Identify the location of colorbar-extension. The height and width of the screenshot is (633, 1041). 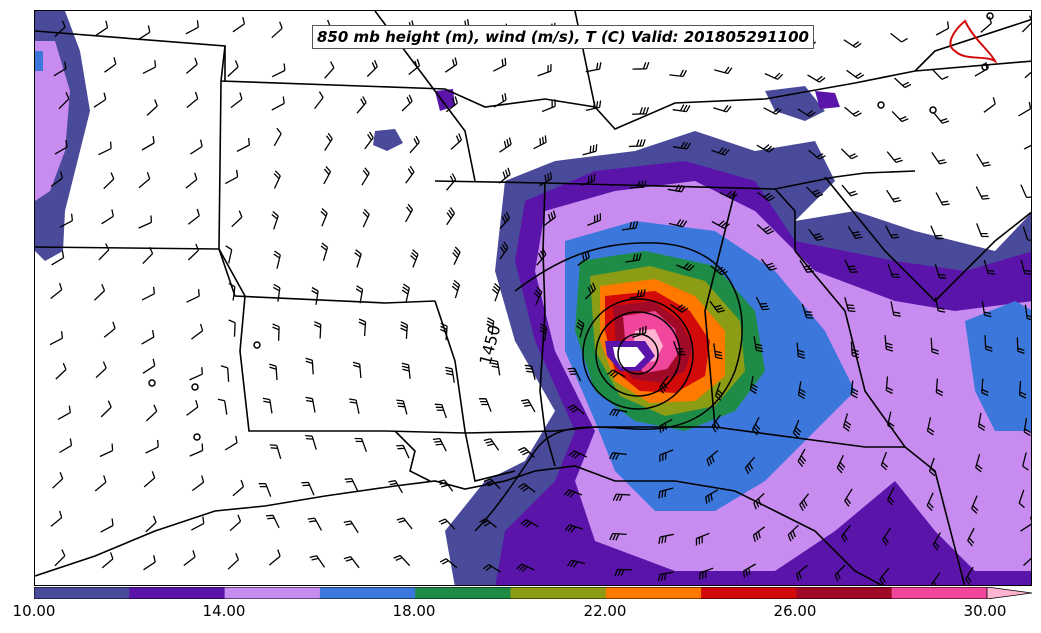
(1009, 593).